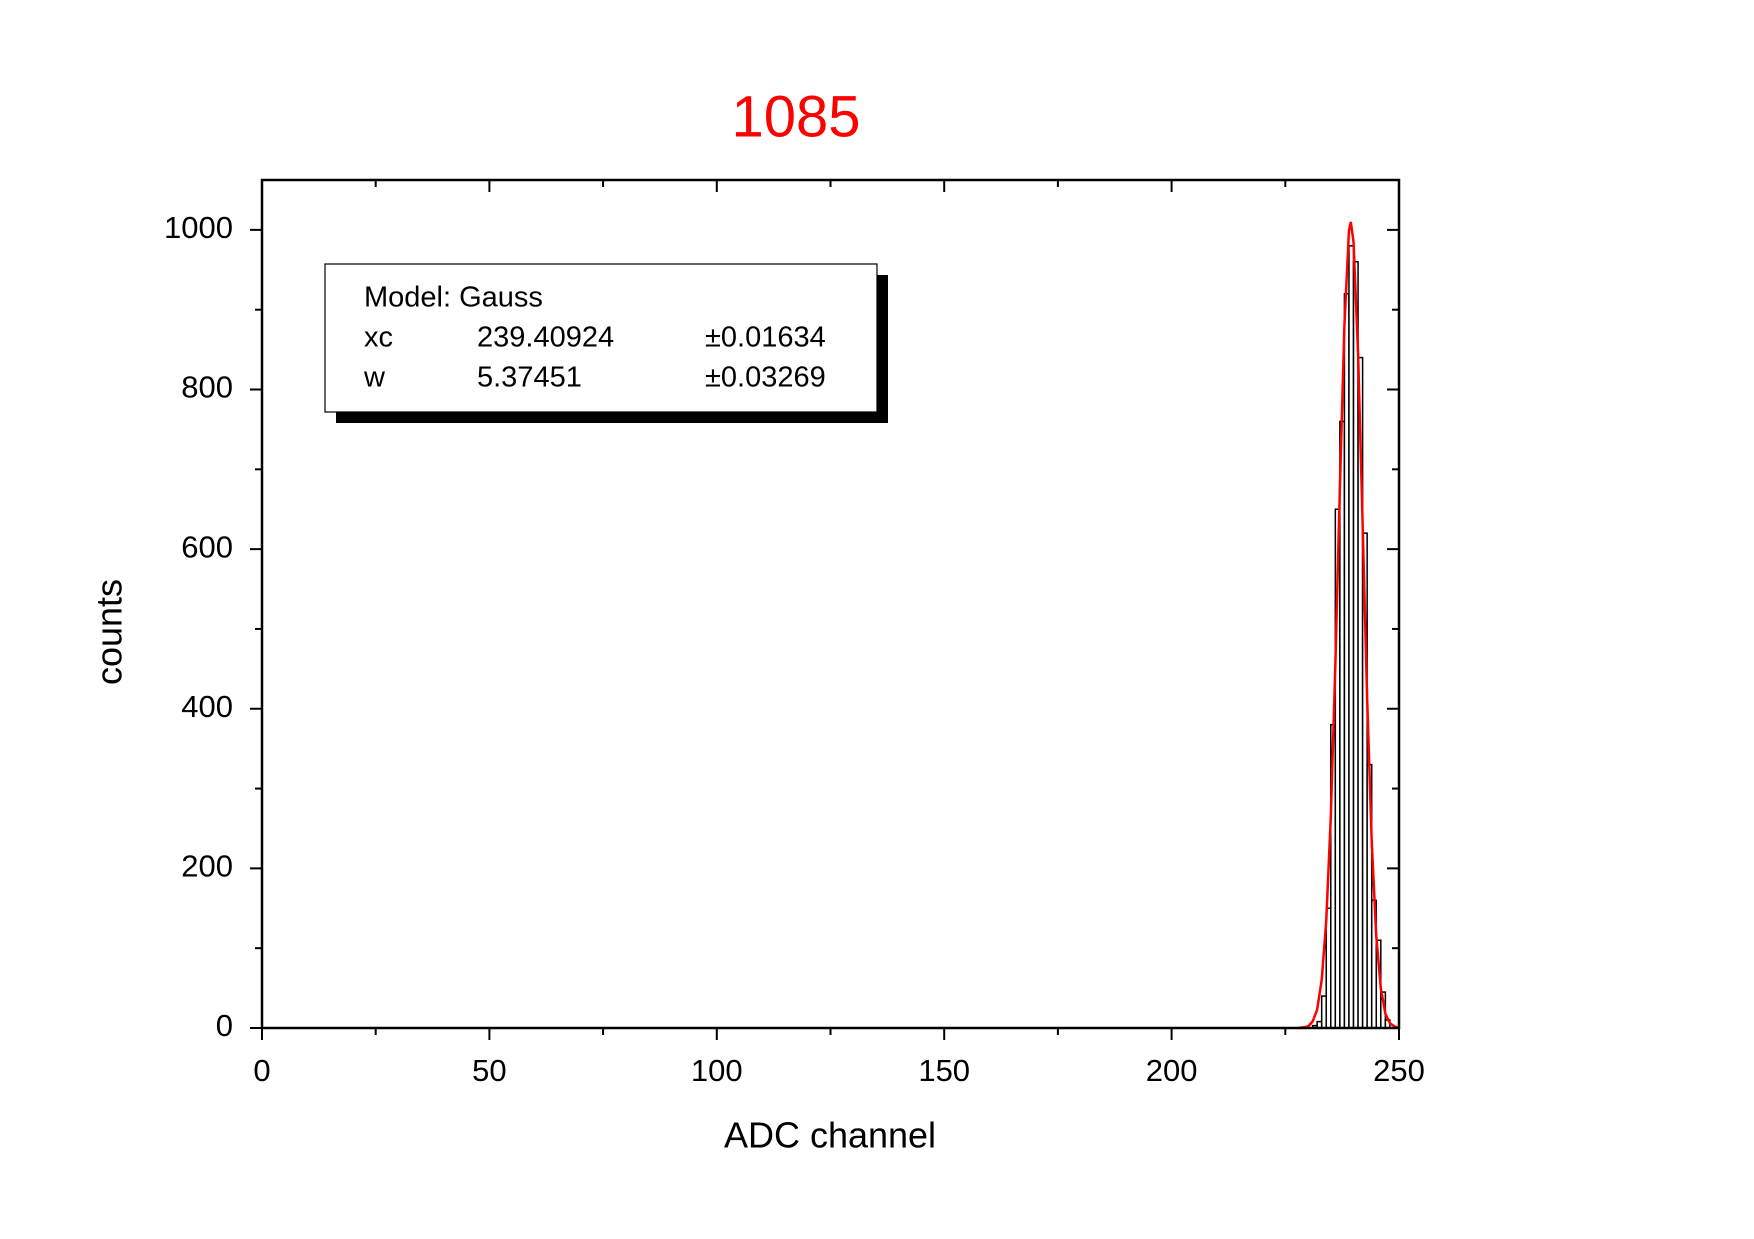 The height and width of the screenshot is (1239, 1754). Describe the element at coordinates (378, 338) in the screenshot. I see `fit-param-name: xc` at that location.